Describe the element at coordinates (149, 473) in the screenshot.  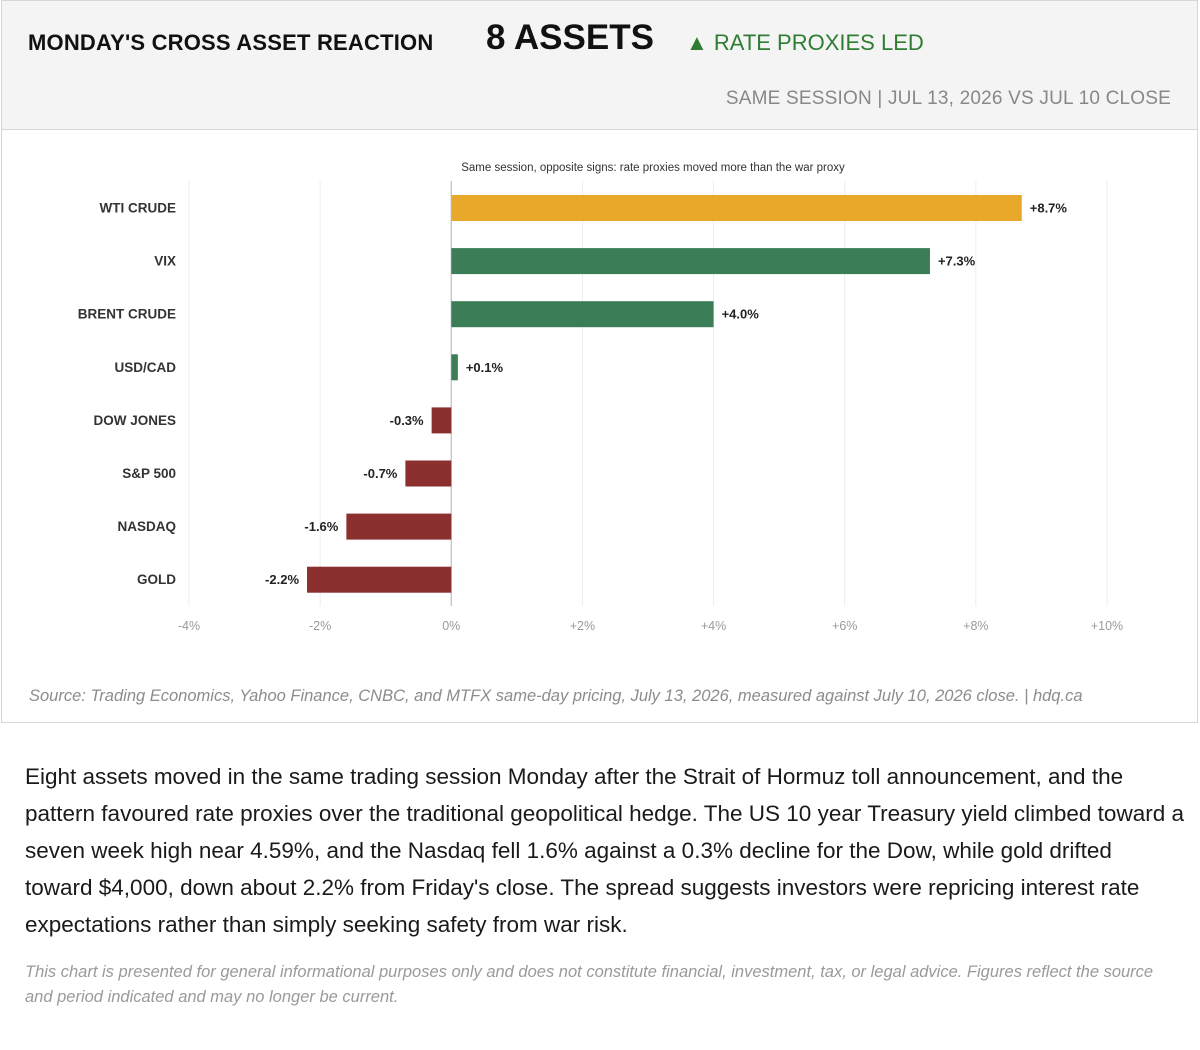
I see `category-label: S&P 500` at that location.